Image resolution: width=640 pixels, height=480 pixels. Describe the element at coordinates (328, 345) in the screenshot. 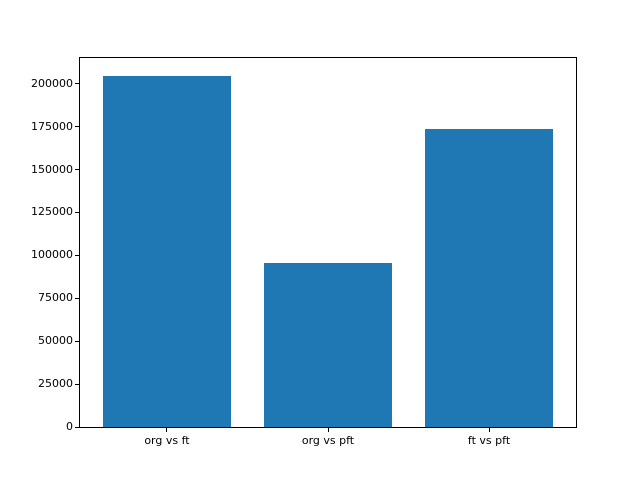

I see `bar-org-vs-pft` at that location.